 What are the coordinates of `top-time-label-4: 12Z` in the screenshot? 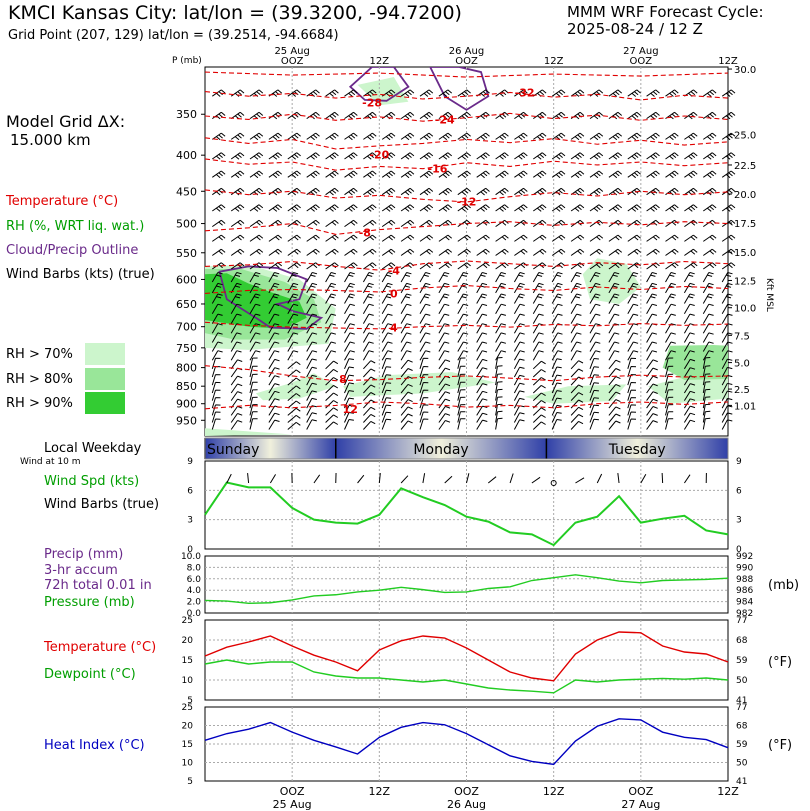 It's located at (554, 61).